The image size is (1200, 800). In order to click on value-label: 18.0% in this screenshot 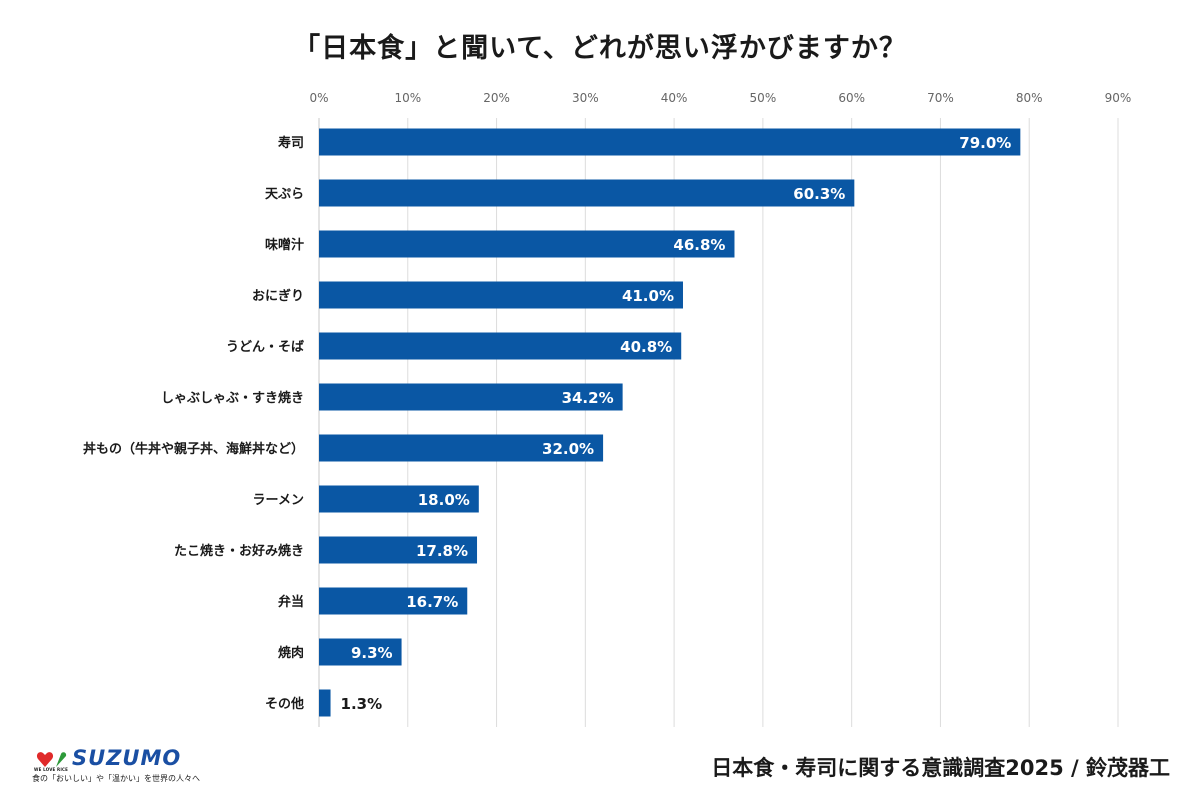, I will do `click(444, 500)`.